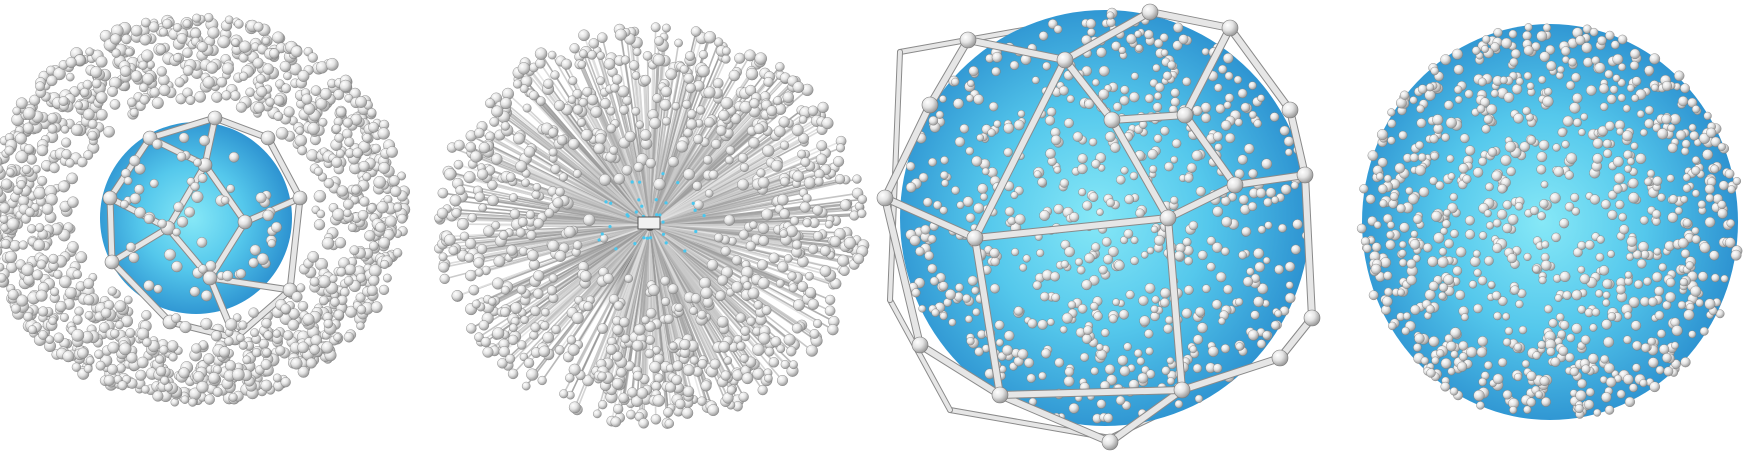 The image size is (1760, 454). Describe the element at coordinates (196, 218) in the screenshot. I see `inner-sphere` at that location.